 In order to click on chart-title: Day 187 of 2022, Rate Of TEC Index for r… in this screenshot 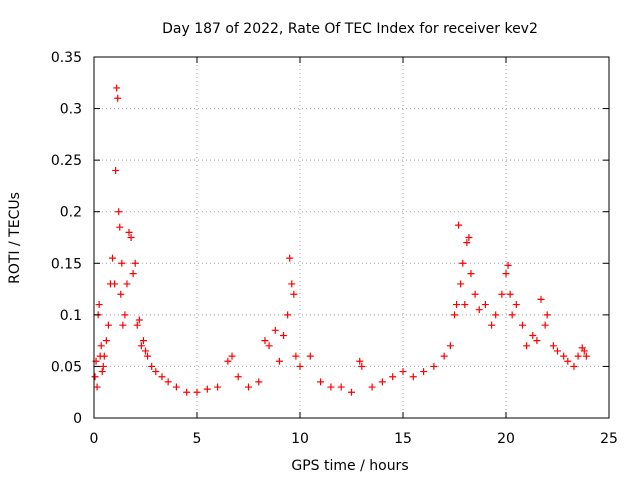, I will do `click(350, 29)`.